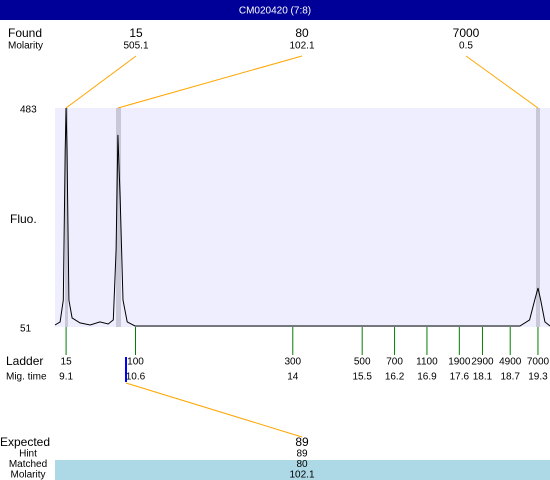 This screenshot has height=480, width=550. What do you see at coordinates (362, 377) in the screenshot?
I see `ladder-time: 15.5` at bounding box center [362, 377].